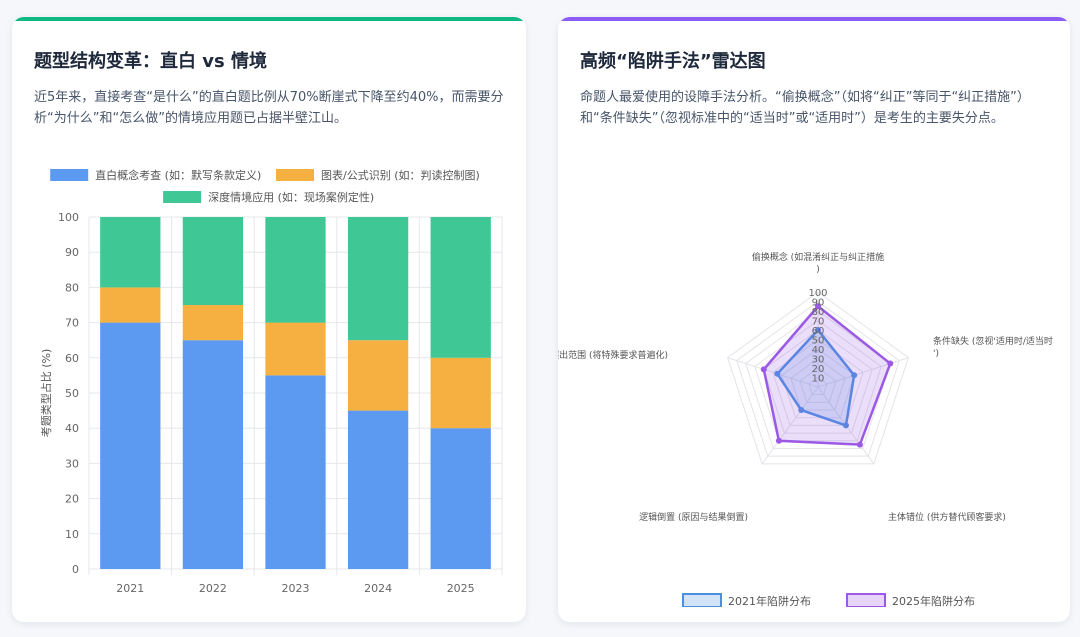 This screenshot has width=1080, height=637. Describe the element at coordinates (378, 587) in the screenshot. I see `x-tick-label: 2024` at that location.